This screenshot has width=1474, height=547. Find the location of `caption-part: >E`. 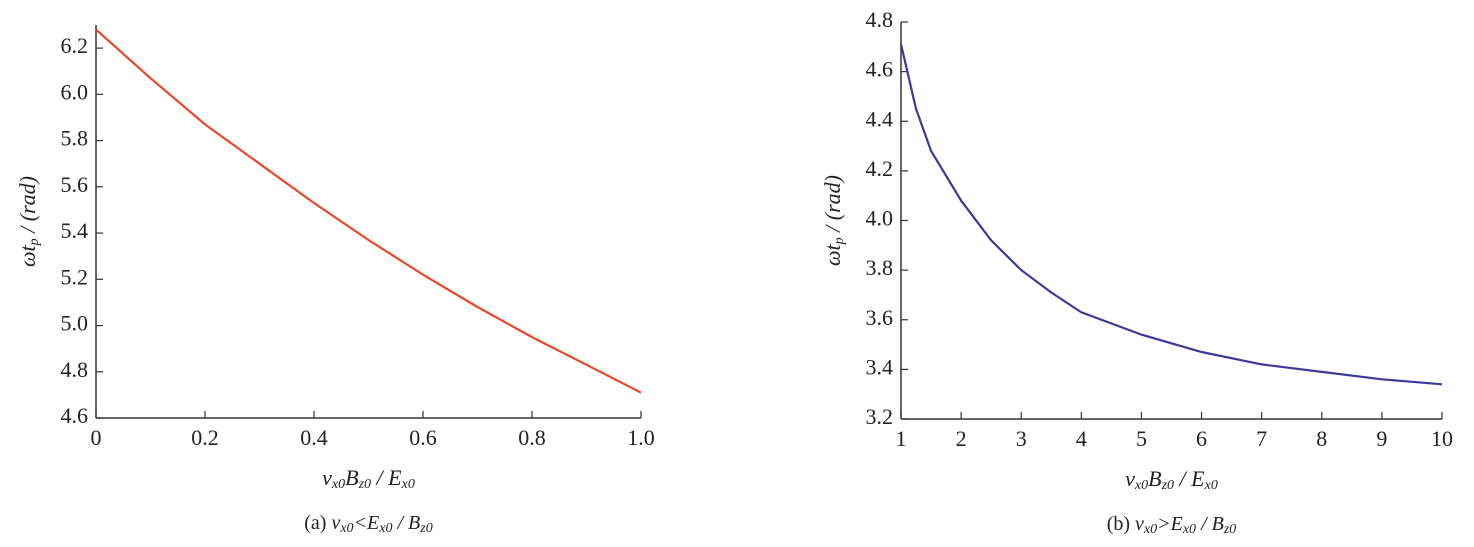

caption-part: >E is located at coordinates (1170, 524).